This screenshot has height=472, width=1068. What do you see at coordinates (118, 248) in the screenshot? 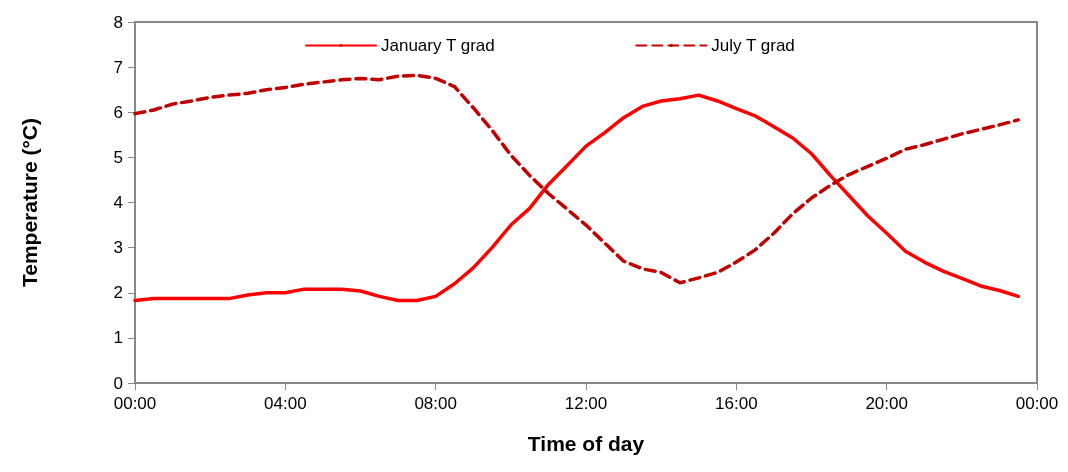
I see `y-tick-label: 3` at bounding box center [118, 248].